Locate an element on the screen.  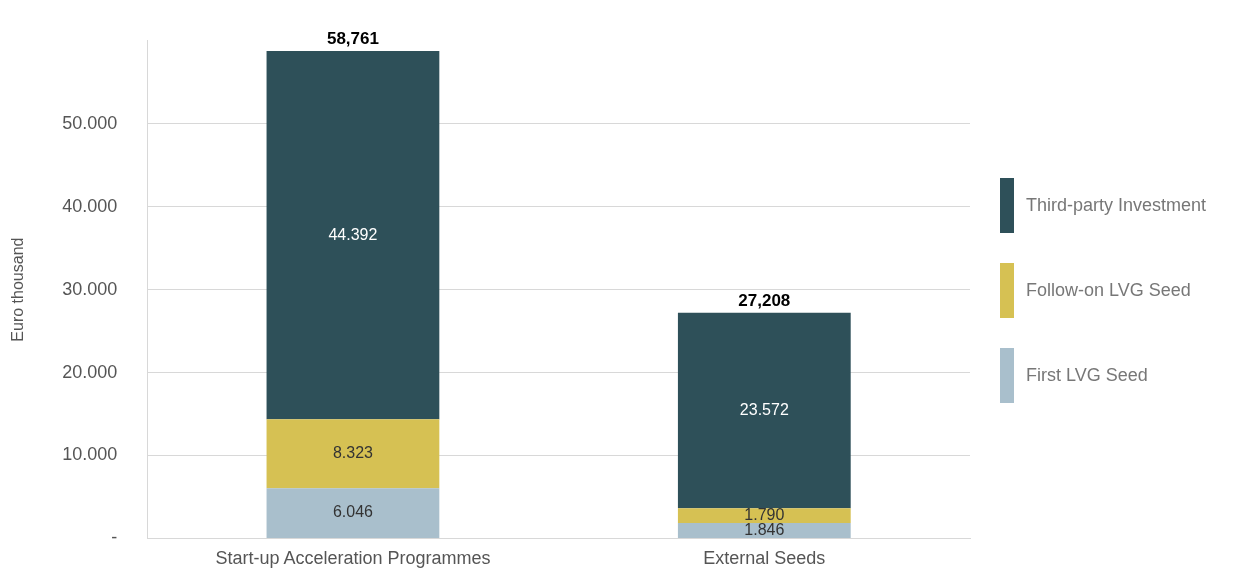
y-tick-label: 30.000 is located at coordinates (90, 288).